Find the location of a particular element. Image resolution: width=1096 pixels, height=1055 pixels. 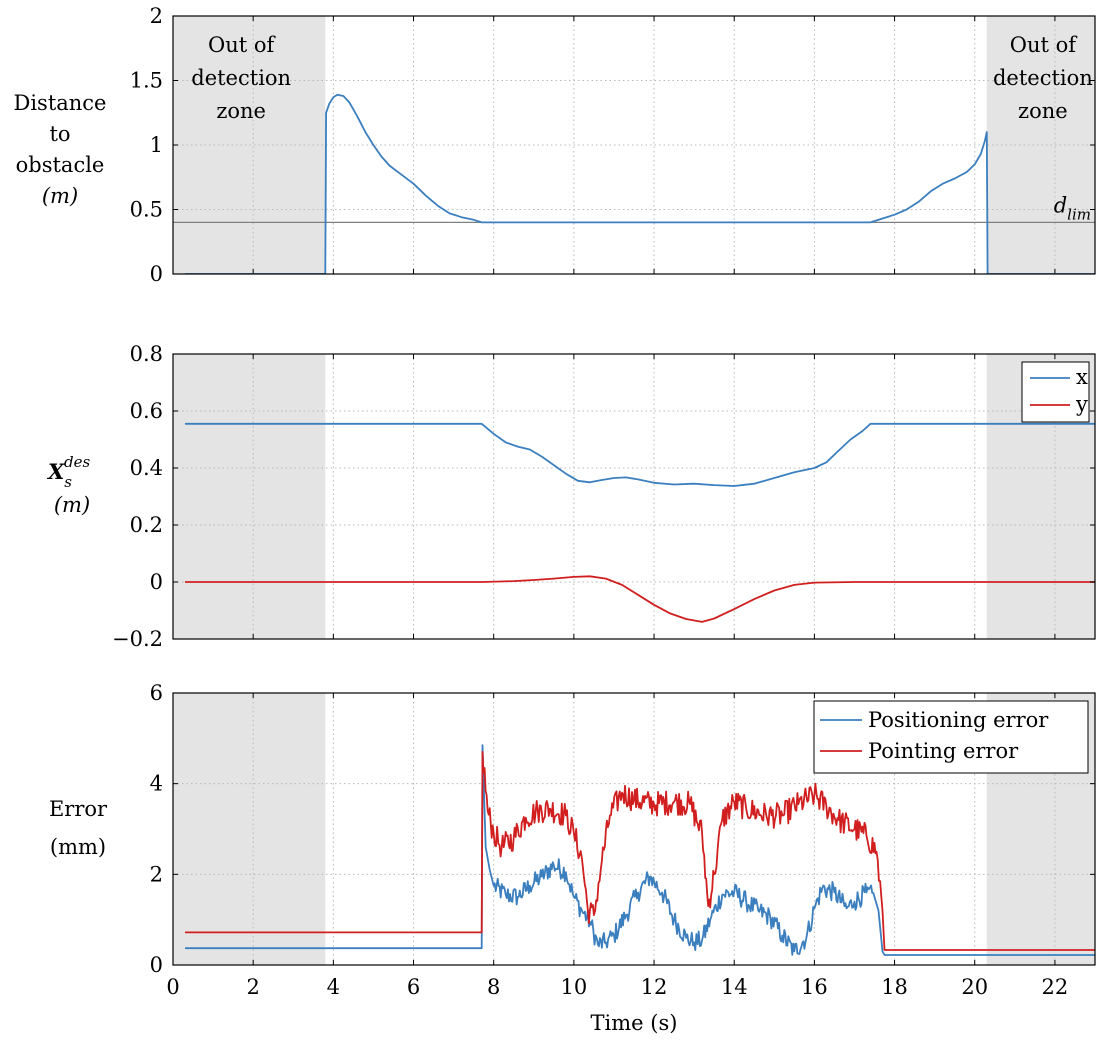

y-axis-label: Distance to obstacle (m) is located at coordinates (59, 149).